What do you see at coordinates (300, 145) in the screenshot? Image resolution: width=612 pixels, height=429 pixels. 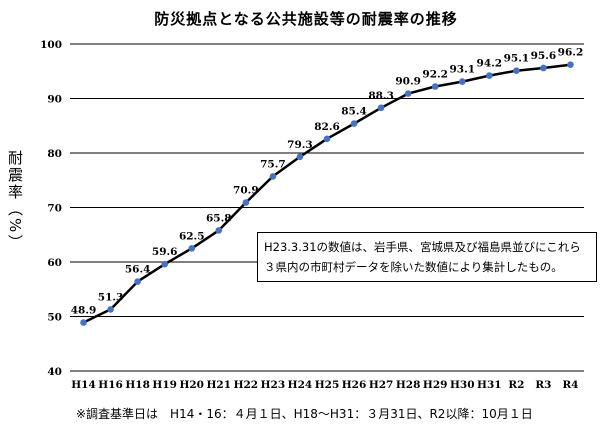 I see `data-label: 79.3` at bounding box center [300, 145].